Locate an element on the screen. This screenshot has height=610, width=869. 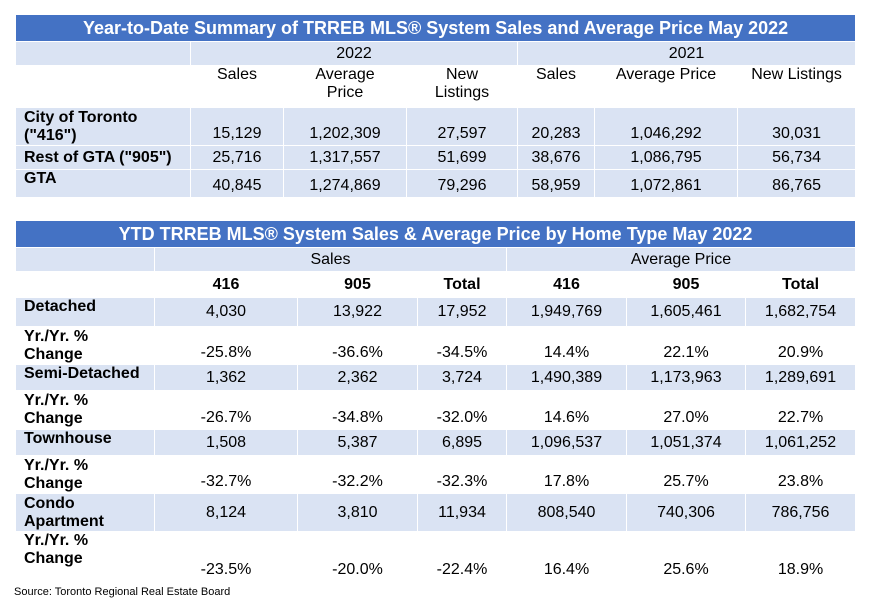
sales-2021-header: Sales is located at coordinates (556, 86).